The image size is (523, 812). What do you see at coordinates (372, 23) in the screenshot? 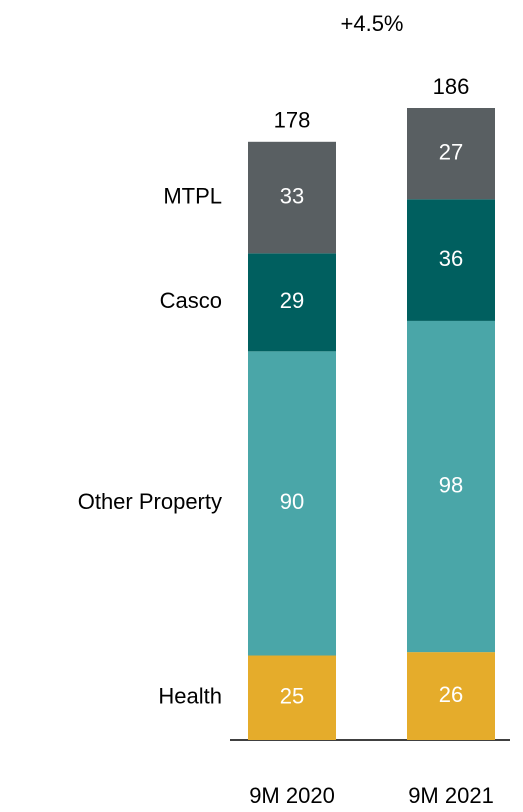
I see `annotation: +4.5%` at bounding box center [372, 23].